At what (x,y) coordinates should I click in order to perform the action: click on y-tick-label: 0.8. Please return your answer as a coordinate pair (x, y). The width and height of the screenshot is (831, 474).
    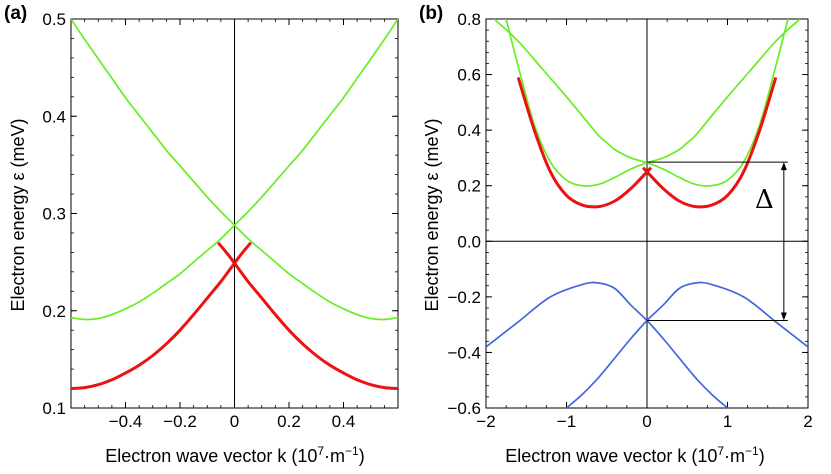
    Looking at the image, I should click on (469, 19).